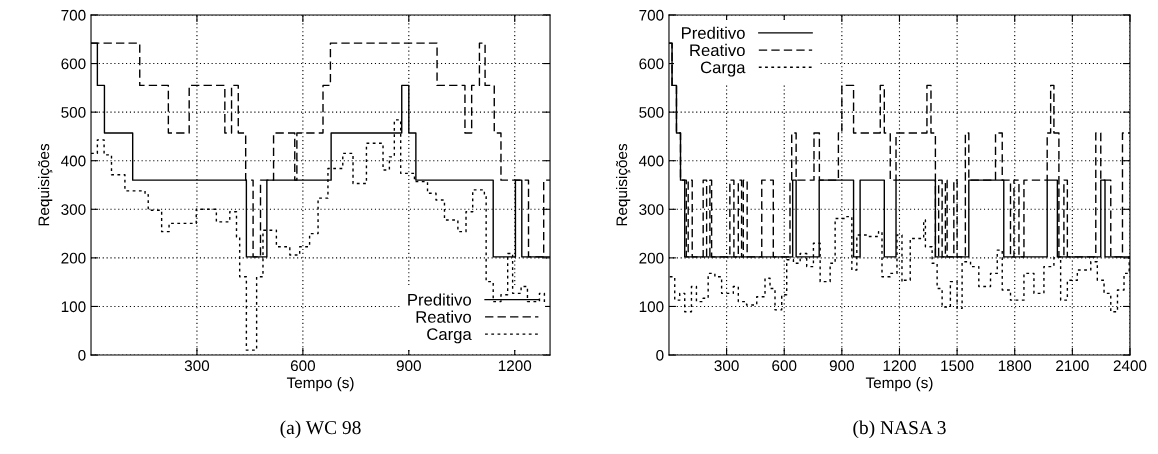 The height and width of the screenshot is (454, 1158). I want to click on x-tick-label: 1800, so click(1015, 366).